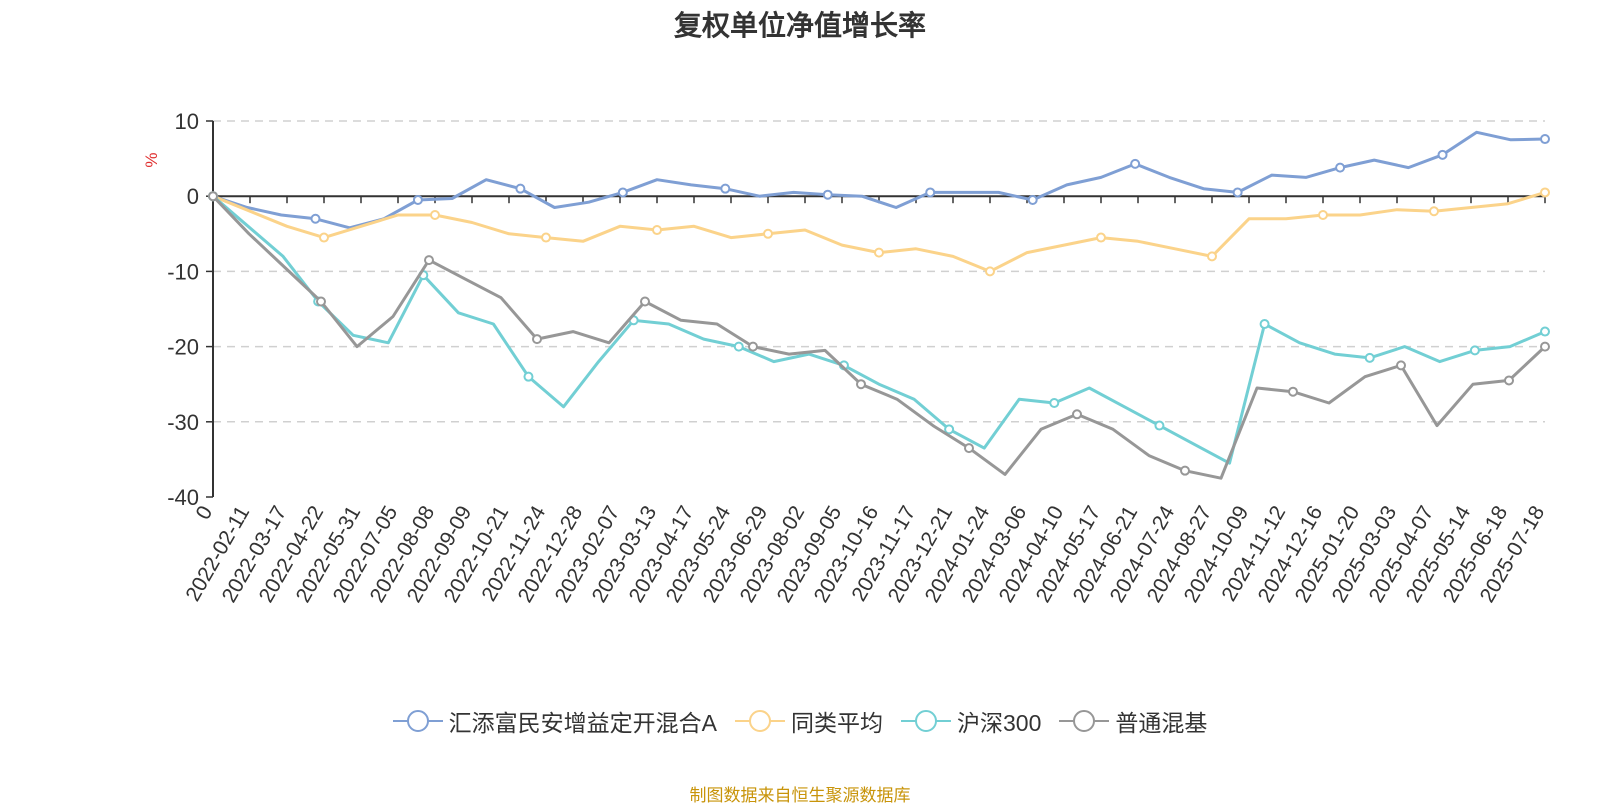  What do you see at coordinates (205, 513) in the screenshot?
I see `x-tick-label: 0` at bounding box center [205, 513].